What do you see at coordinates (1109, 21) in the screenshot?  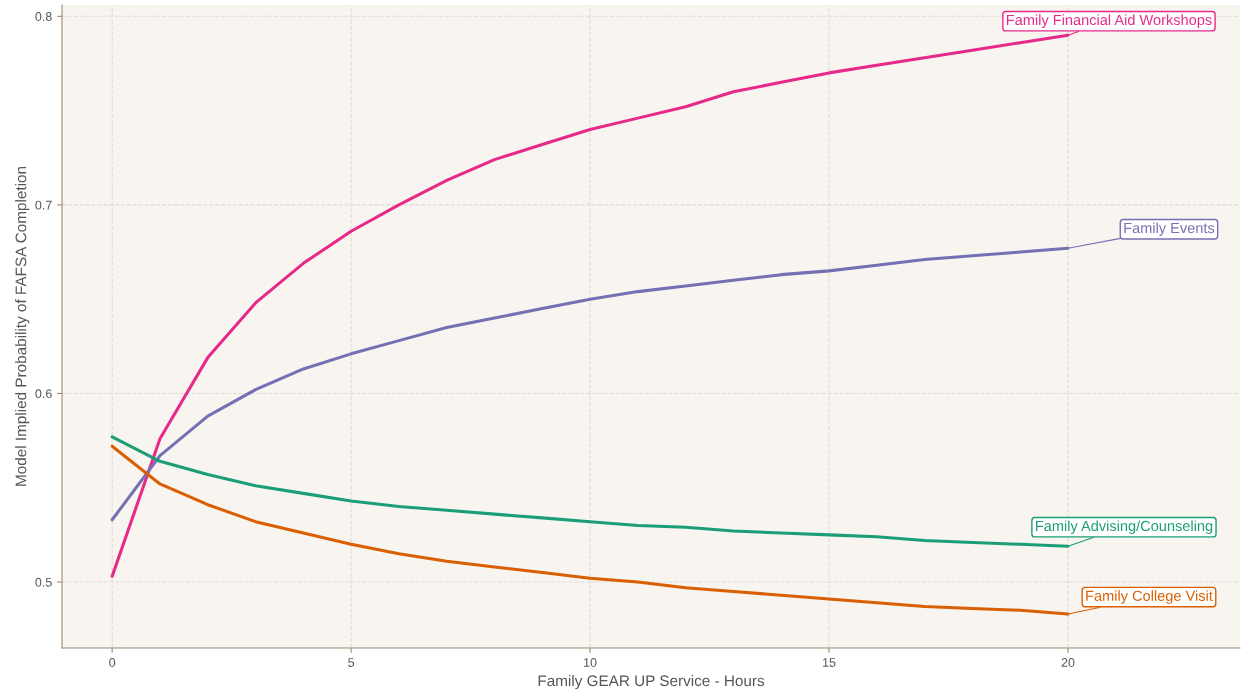 I see `series-label: Family Financial Aid Workshops` at bounding box center [1109, 21].